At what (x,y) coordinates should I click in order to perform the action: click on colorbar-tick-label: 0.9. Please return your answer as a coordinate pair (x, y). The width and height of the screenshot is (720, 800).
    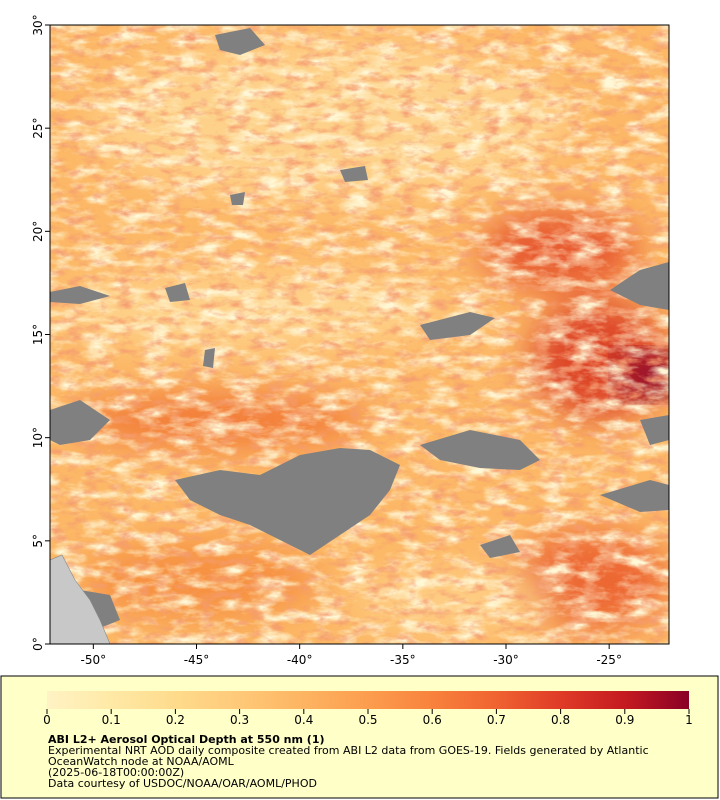
    Looking at the image, I should click on (624, 720).